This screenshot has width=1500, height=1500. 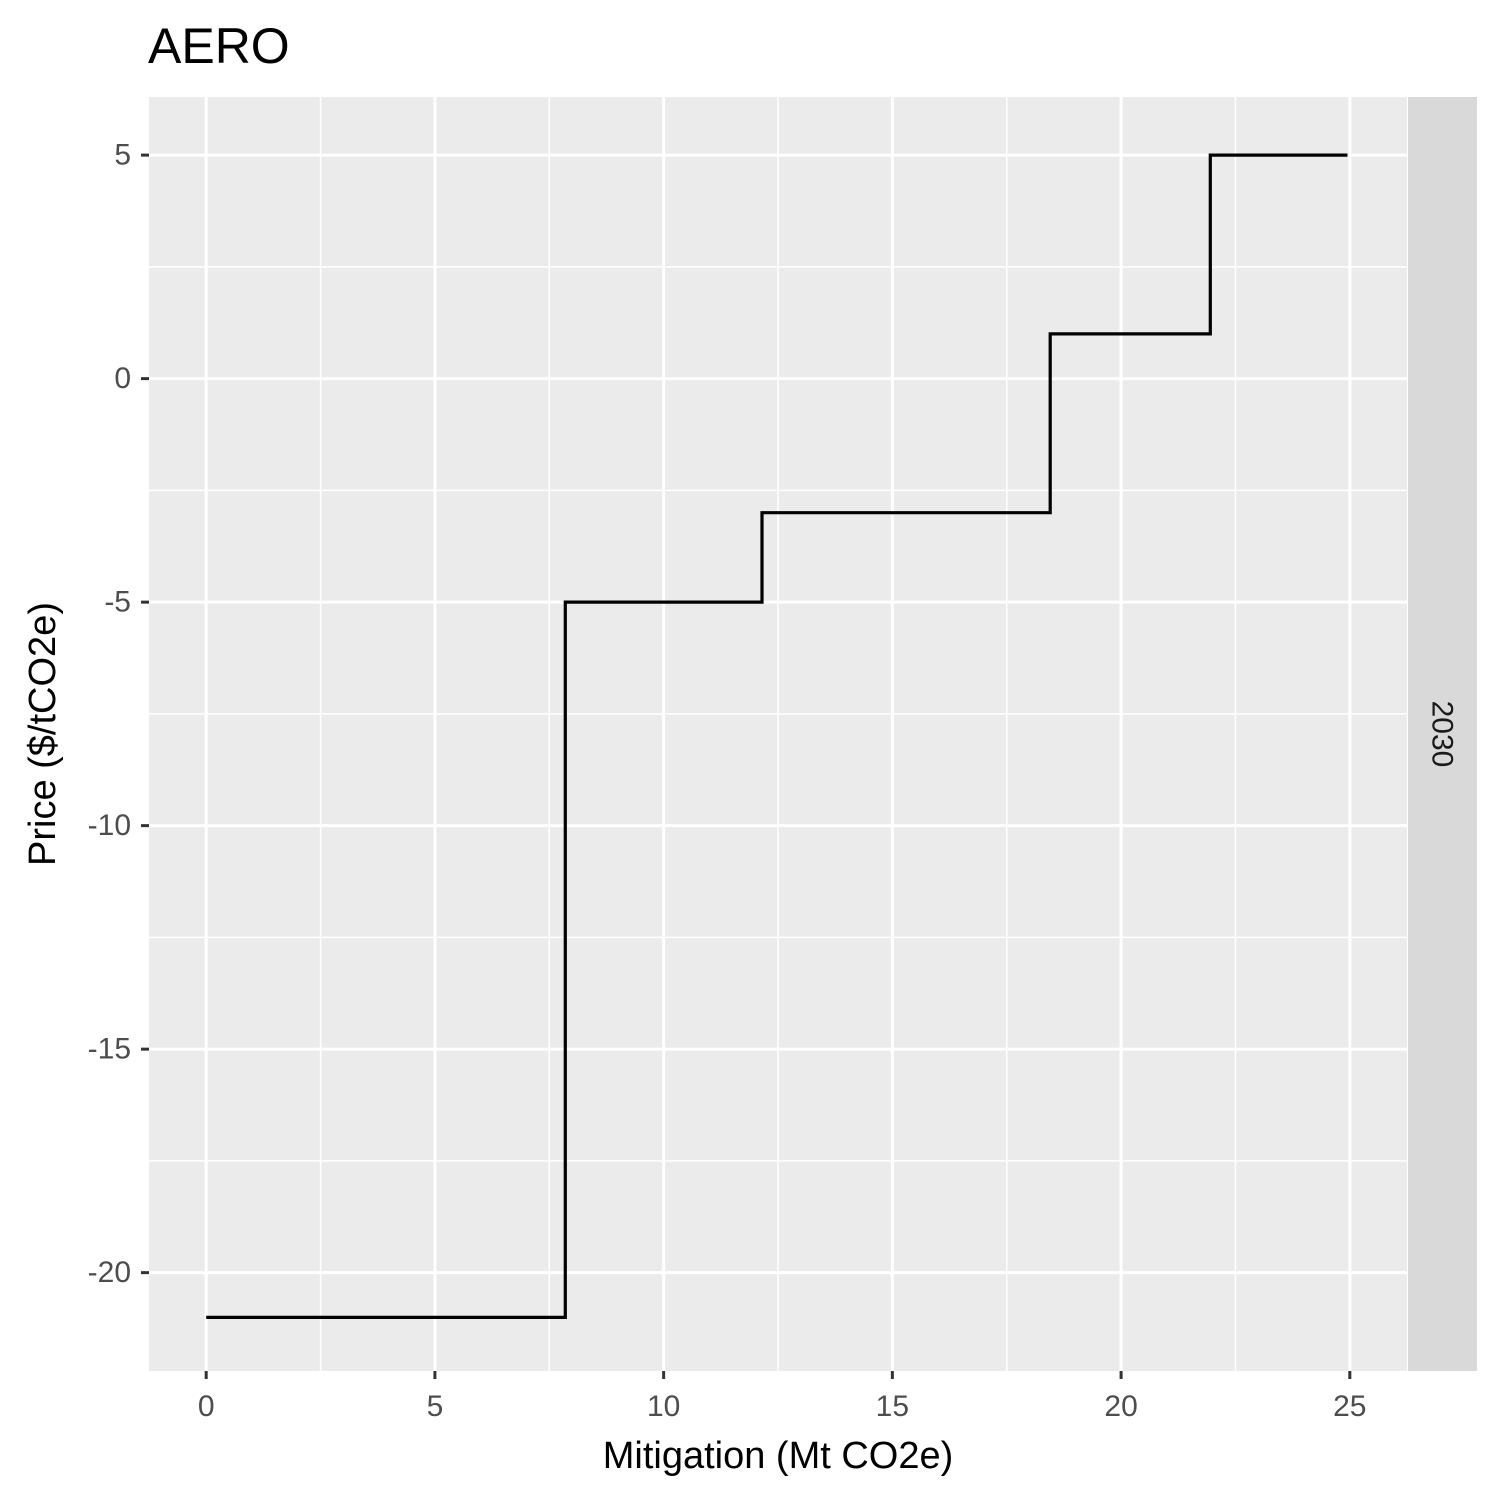 I want to click on facet-strip, so click(x=1442, y=734).